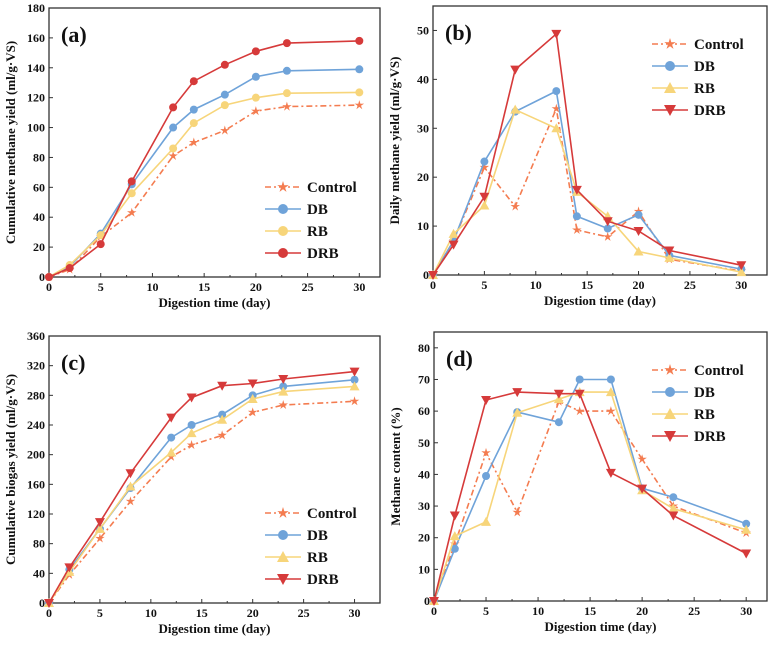 Image resolution: width=774 pixels, height=645 pixels. Describe the element at coordinates (423, 226) in the screenshot. I see `y-tick-label: 10` at that location.